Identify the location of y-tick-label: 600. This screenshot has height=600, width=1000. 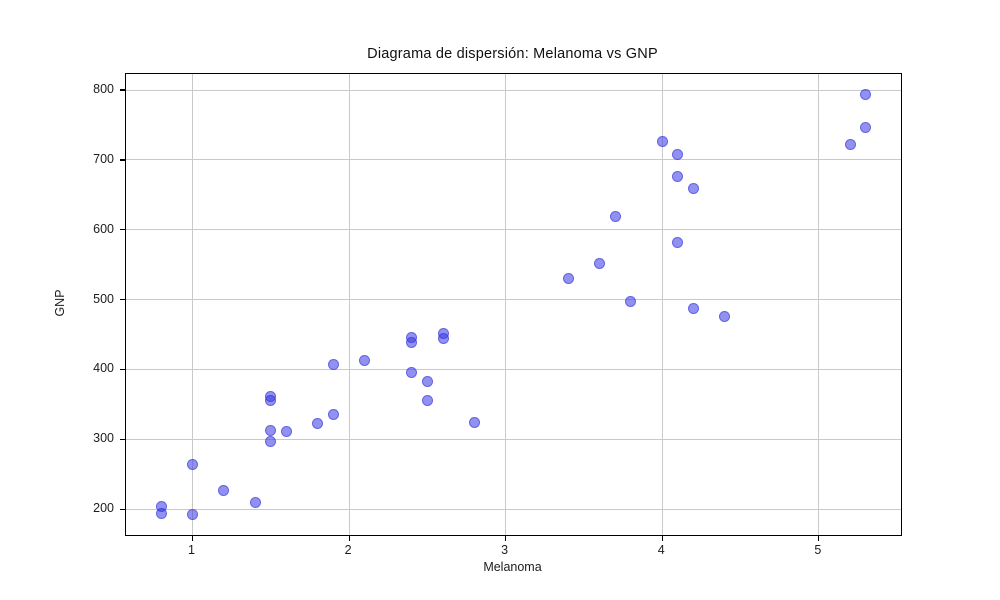
(103, 228).